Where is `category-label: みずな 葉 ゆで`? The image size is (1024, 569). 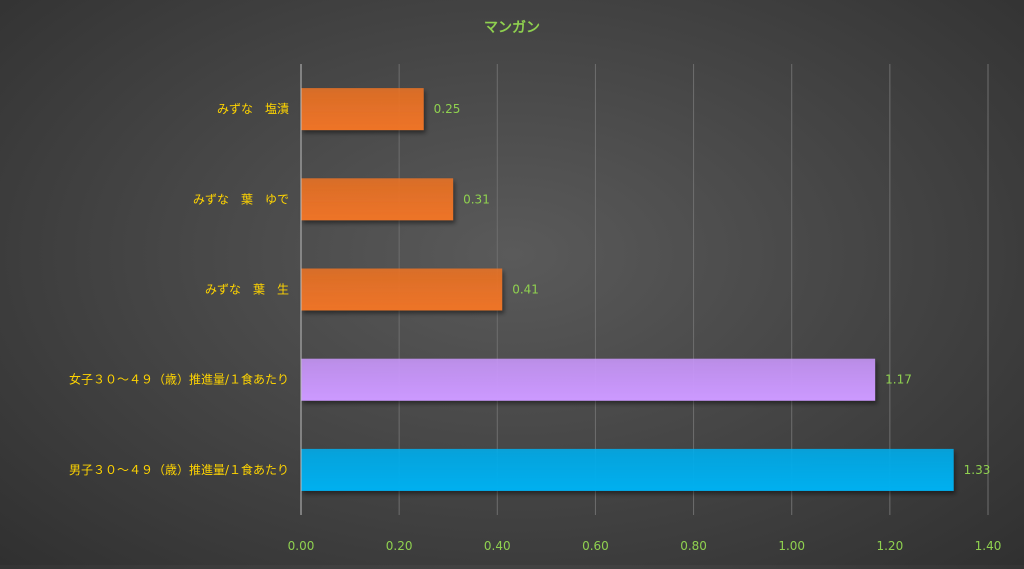
category-label: みずな 葉 ゆで is located at coordinates (241, 199).